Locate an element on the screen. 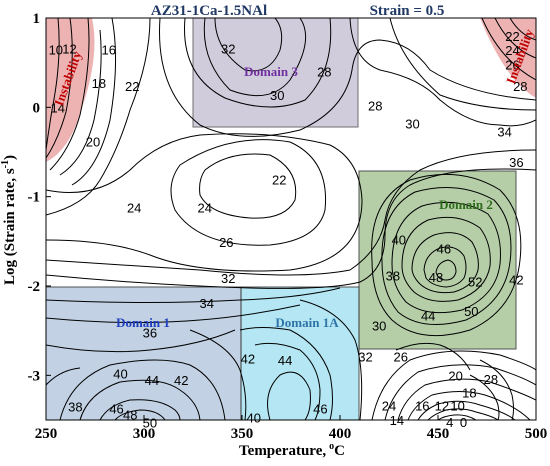 The height and width of the screenshot is (466, 550). domain-1-region is located at coordinates (143, 353).